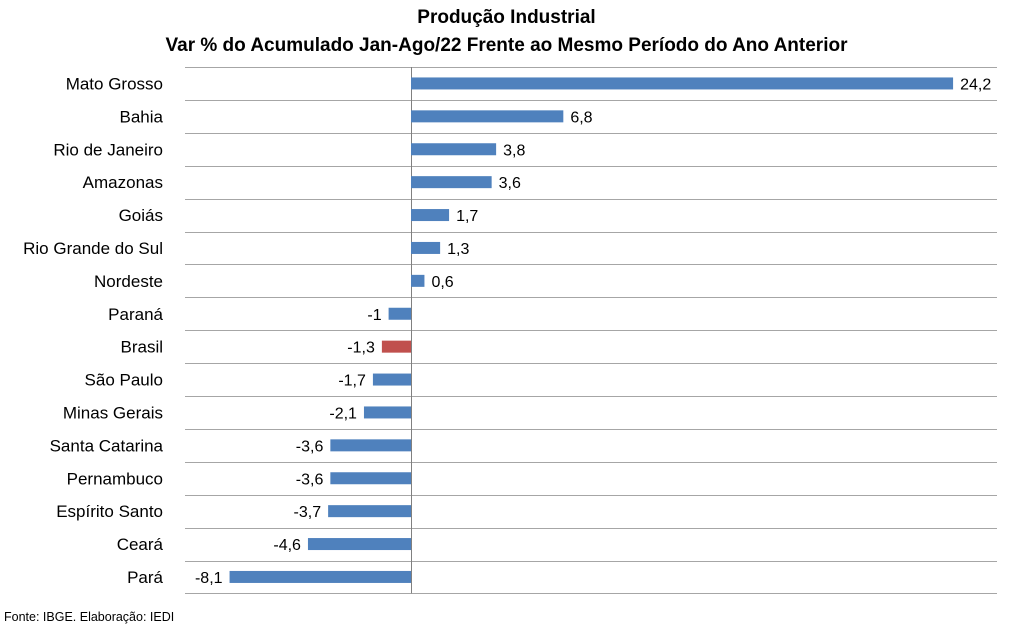 The image size is (1013, 632). What do you see at coordinates (506, 17) in the screenshot?
I see `chart-title: Produção Industrial` at bounding box center [506, 17].